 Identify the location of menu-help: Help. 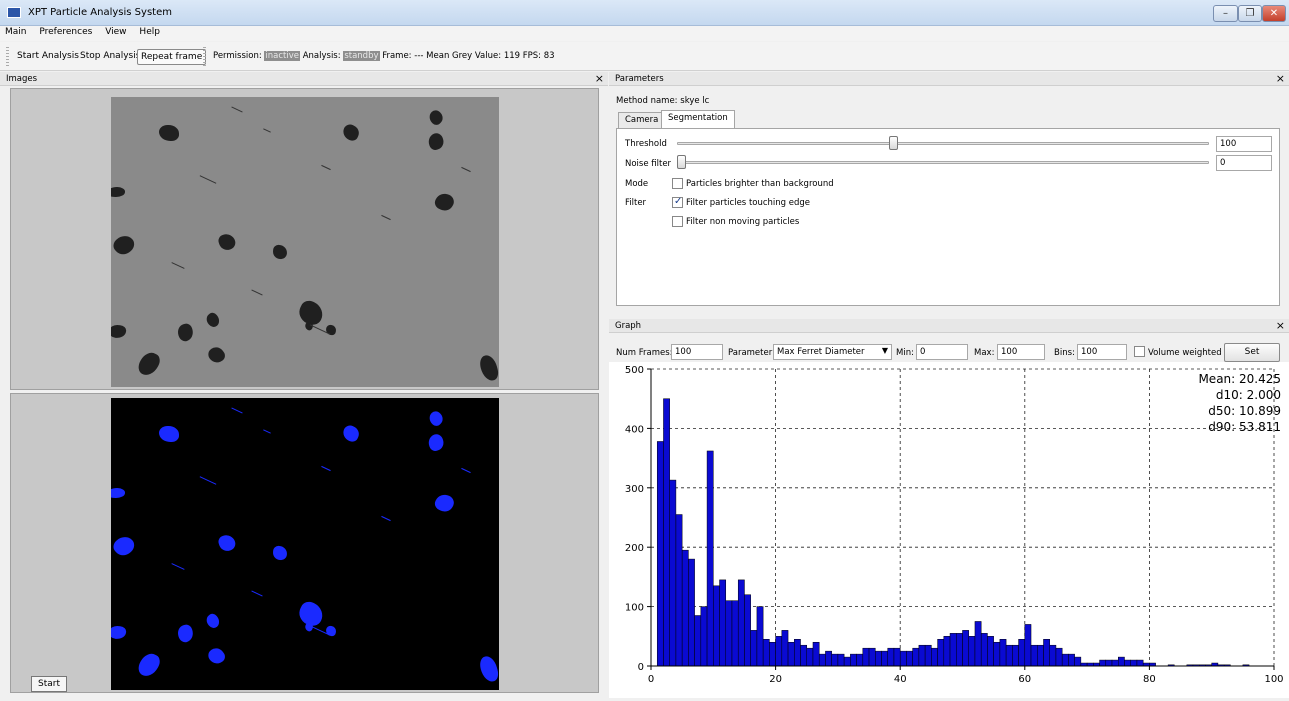
(149, 32).